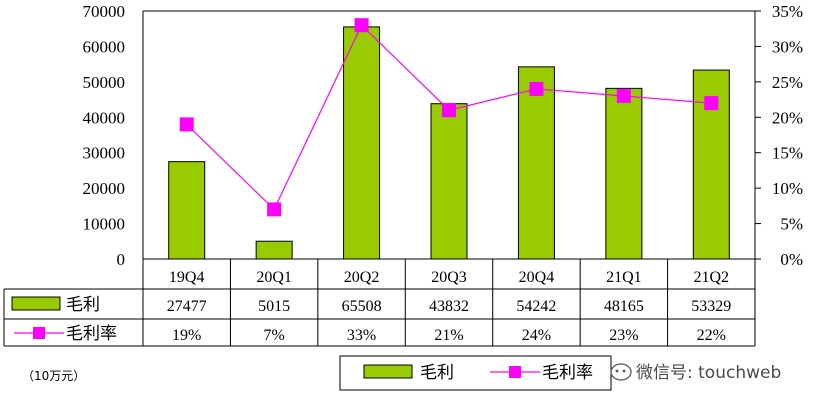 This screenshot has height=408, width=826. I want to click on y2-tick-label: 10%, so click(787, 188).